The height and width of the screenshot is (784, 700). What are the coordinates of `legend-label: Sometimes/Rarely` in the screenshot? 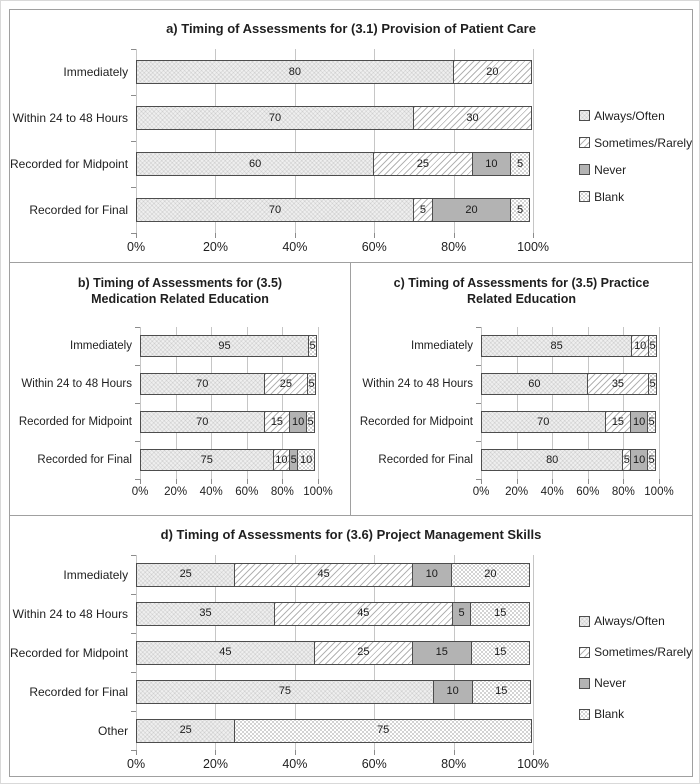 It's located at (643, 652).